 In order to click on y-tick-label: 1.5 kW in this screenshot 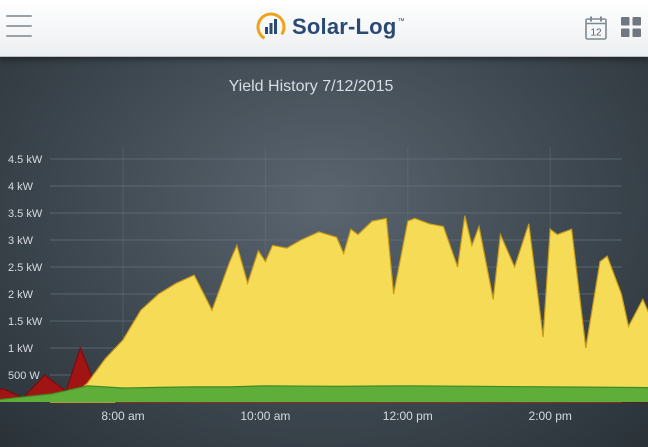, I will do `click(25, 322)`.